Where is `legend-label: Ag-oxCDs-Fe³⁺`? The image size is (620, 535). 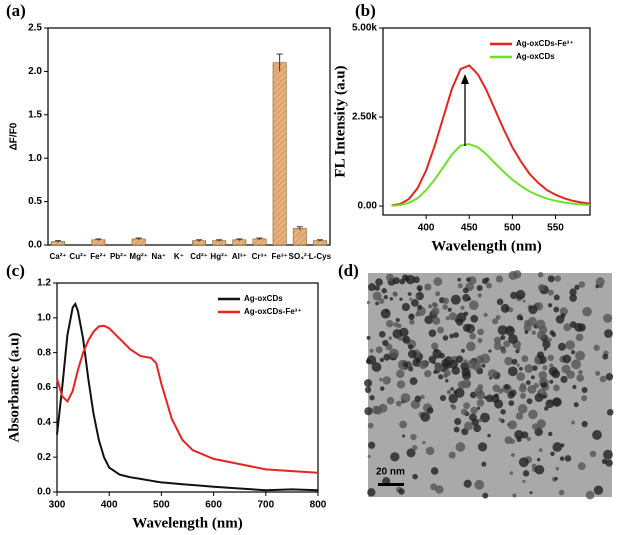 legend-label: Ag-oxCDs-Fe³⁺ is located at coordinates (545, 43).